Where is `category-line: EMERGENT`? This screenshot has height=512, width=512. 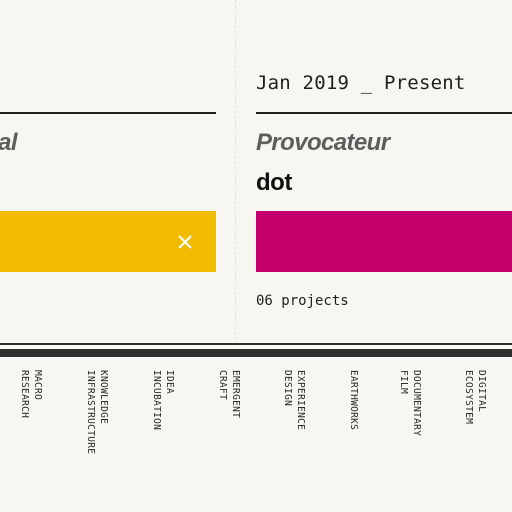
category-line: EMERGENT is located at coordinates (235, 394).